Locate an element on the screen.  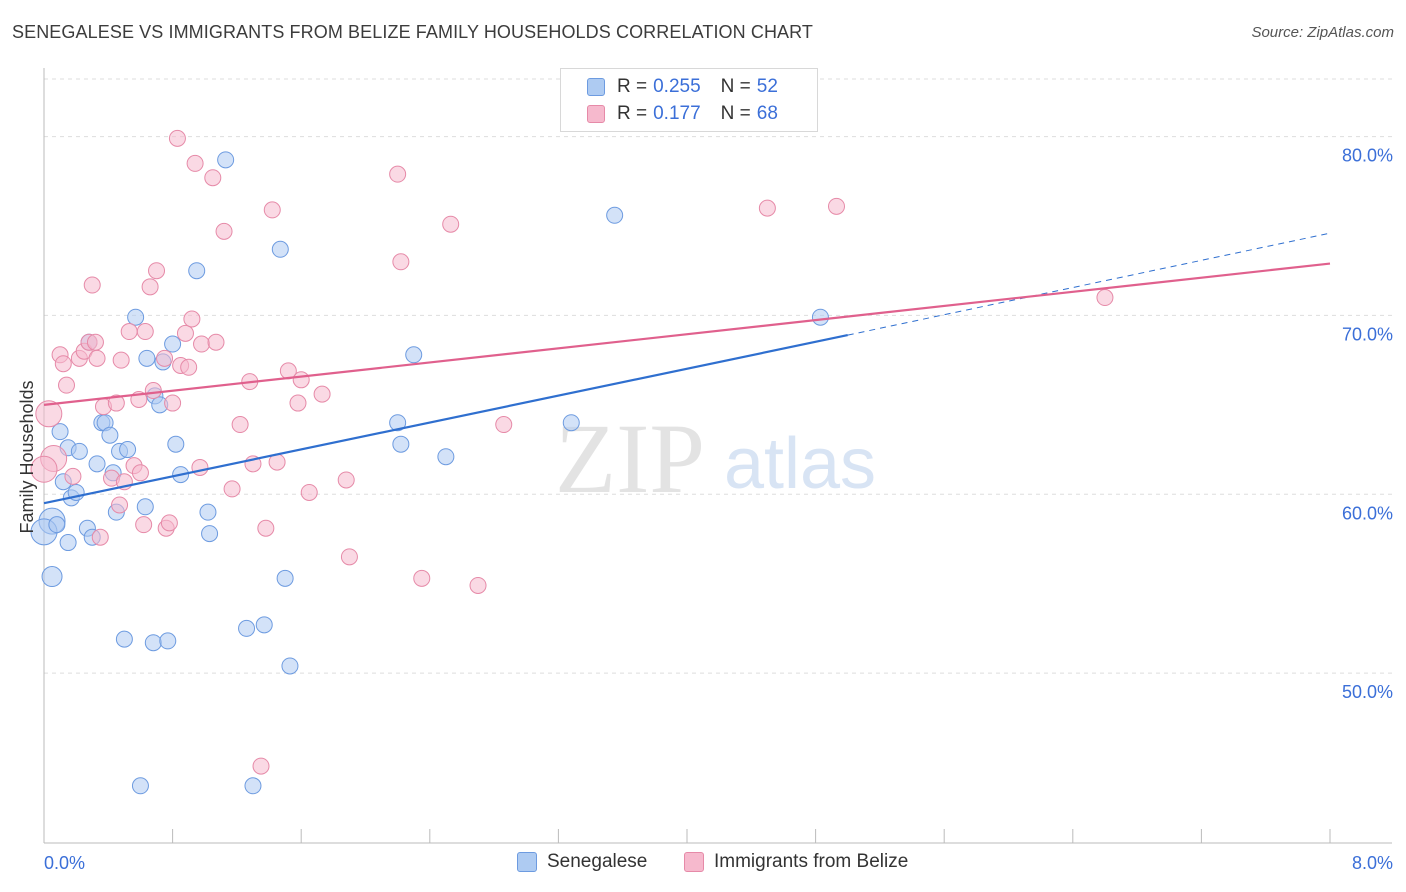
series-swatch-belize is located at coordinates (694, 862).